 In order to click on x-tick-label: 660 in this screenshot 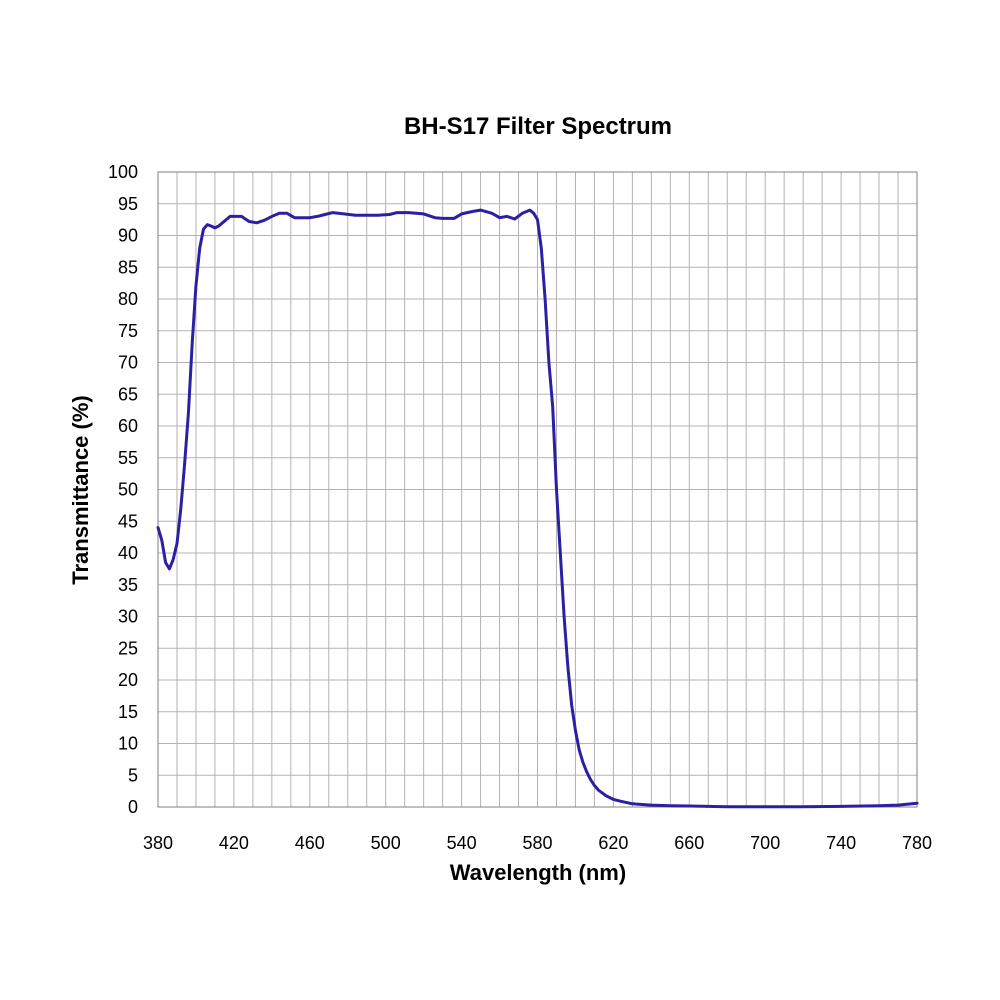, I will do `click(689, 843)`.